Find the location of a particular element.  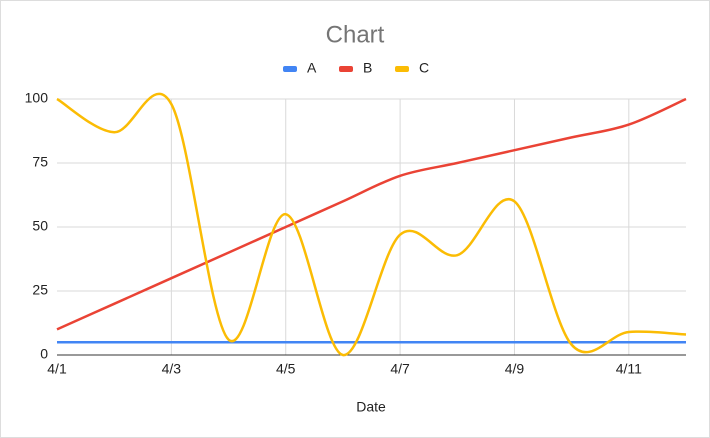

x-axis-label: Date is located at coordinates (371, 407).